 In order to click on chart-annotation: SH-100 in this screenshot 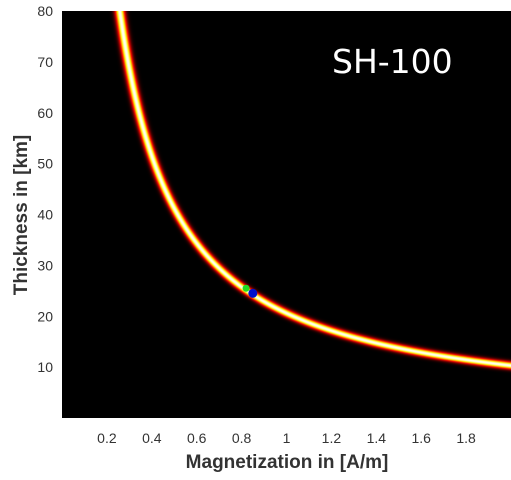, I will do `click(392, 61)`.